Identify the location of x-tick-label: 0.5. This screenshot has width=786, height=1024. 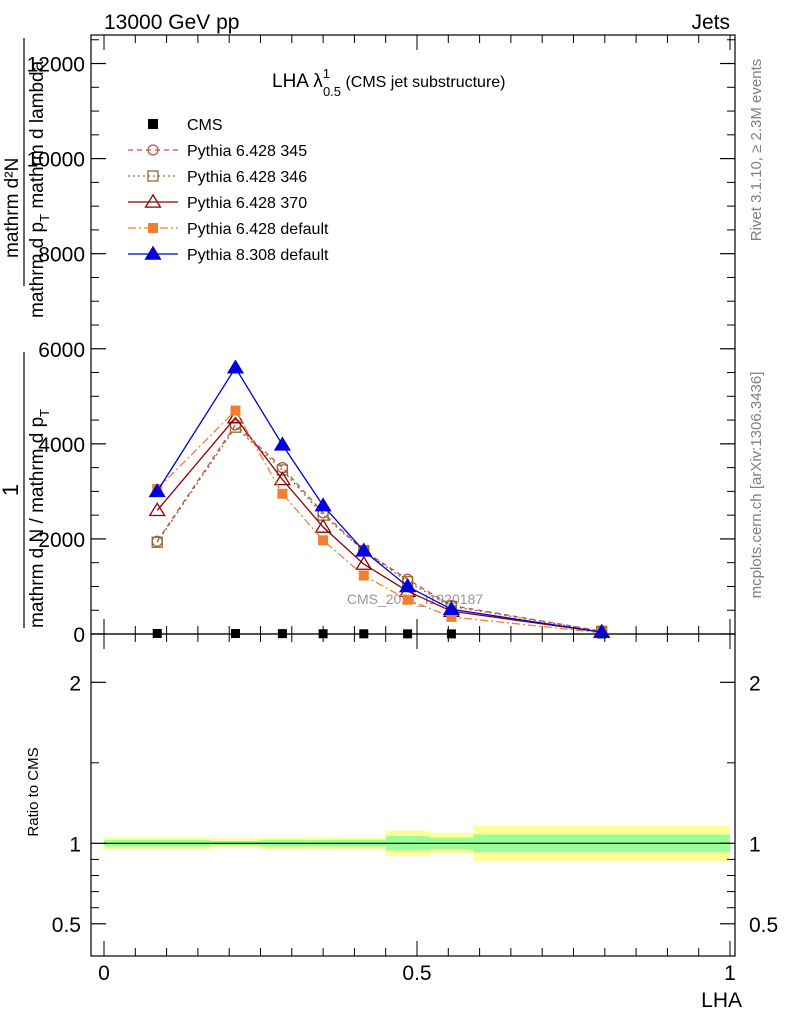
(416, 973).